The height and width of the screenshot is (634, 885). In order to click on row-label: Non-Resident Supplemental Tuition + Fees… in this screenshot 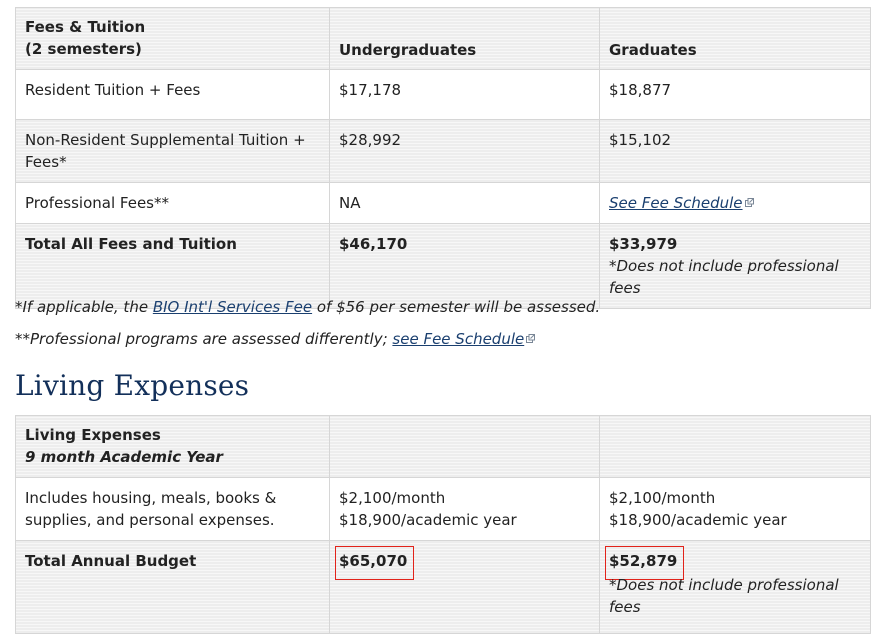, I will do `click(172, 151)`.